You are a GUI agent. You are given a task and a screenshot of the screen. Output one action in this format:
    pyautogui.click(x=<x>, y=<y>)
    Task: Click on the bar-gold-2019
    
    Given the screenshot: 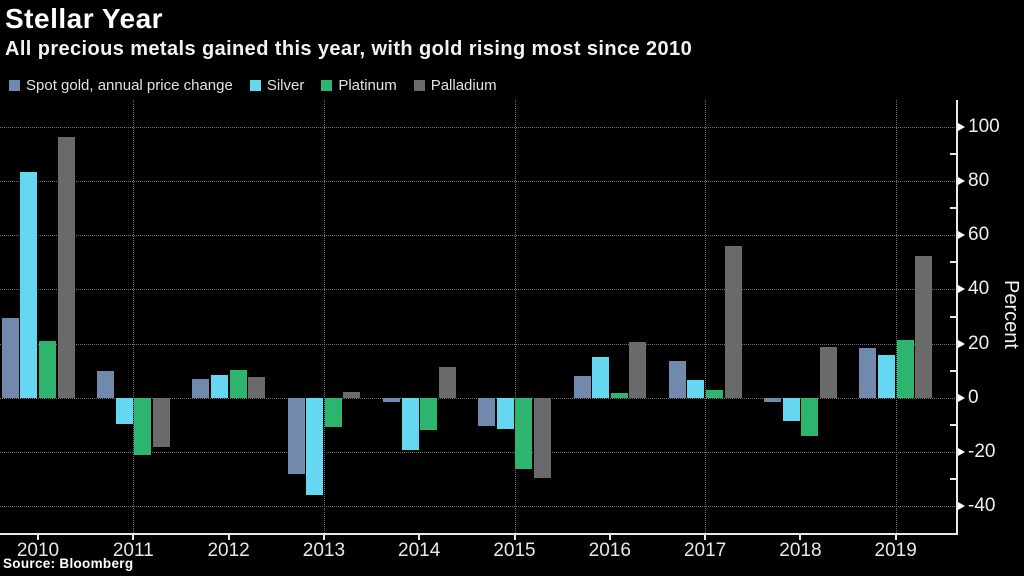 What is the action you would take?
    pyautogui.click(x=868, y=373)
    